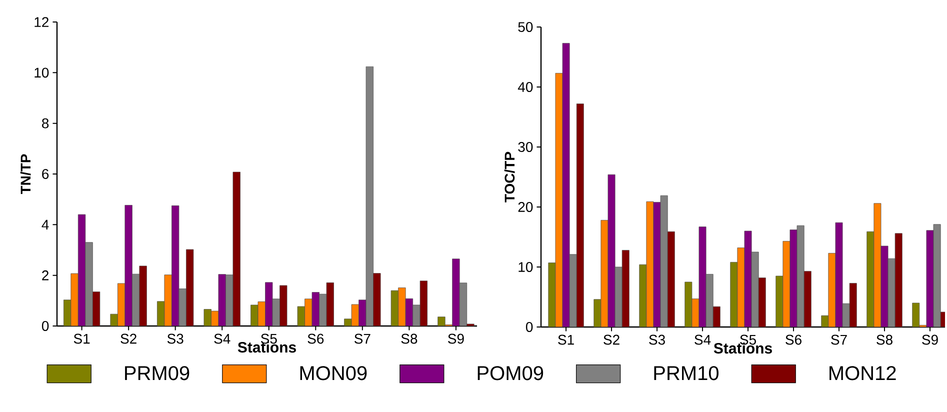 This screenshot has width=947, height=412. I want to click on y-tick-label: 8, so click(45, 123).